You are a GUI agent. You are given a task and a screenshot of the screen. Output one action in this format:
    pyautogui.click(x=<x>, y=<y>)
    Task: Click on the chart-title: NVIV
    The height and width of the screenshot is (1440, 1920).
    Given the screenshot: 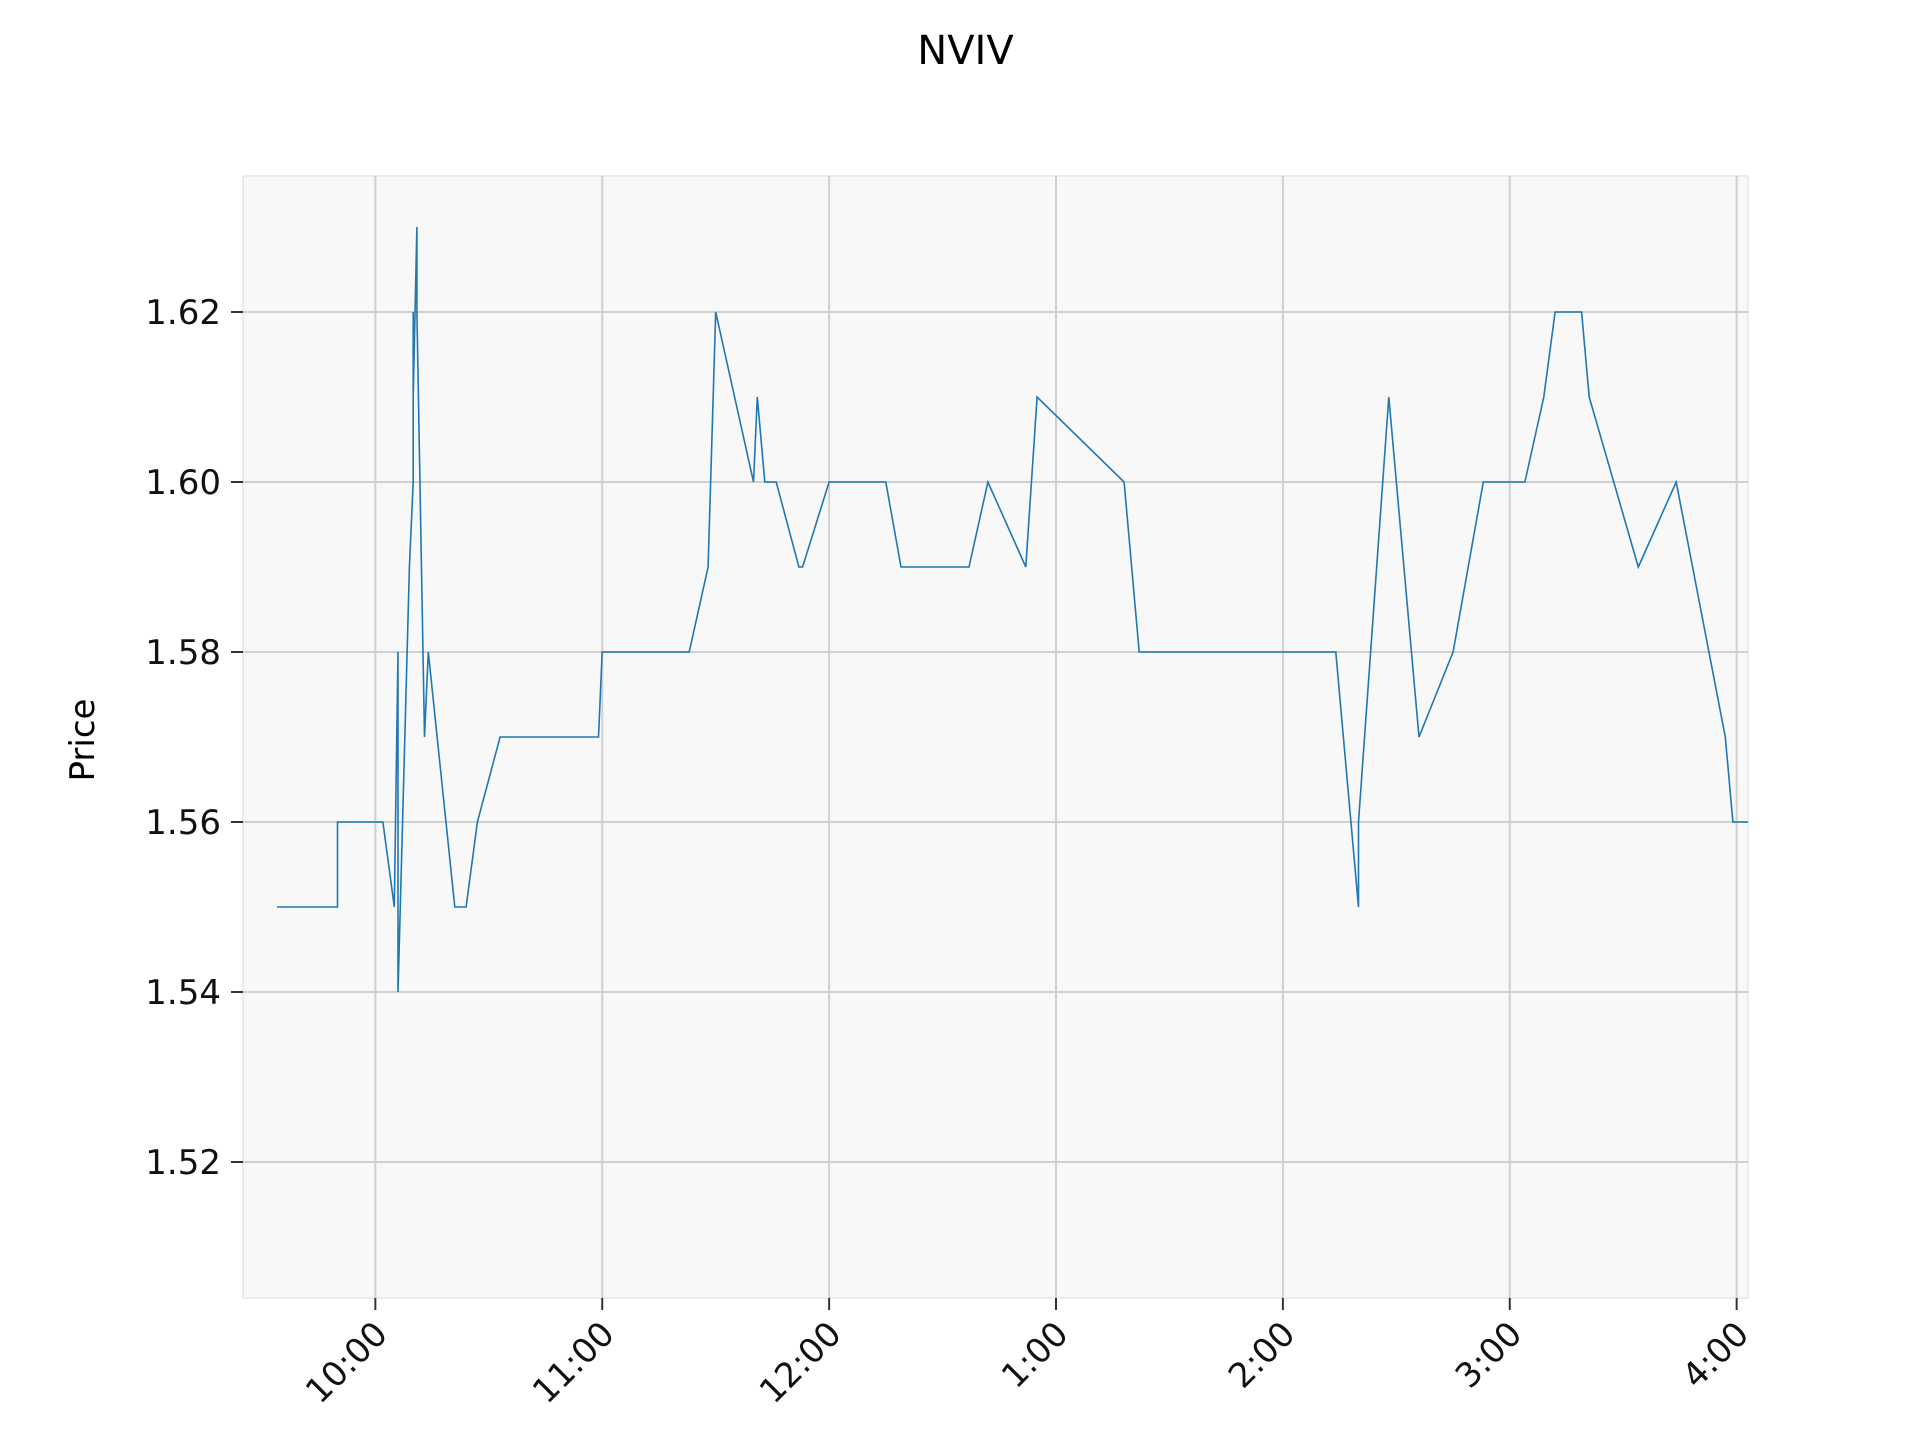 What is the action you would take?
    pyautogui.click(x=965, y=51)
    